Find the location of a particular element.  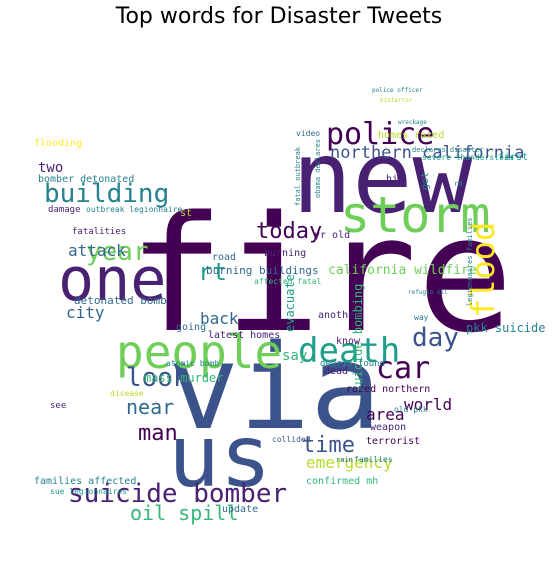

cloud-word: northern california is located at coordinates (427, 153).